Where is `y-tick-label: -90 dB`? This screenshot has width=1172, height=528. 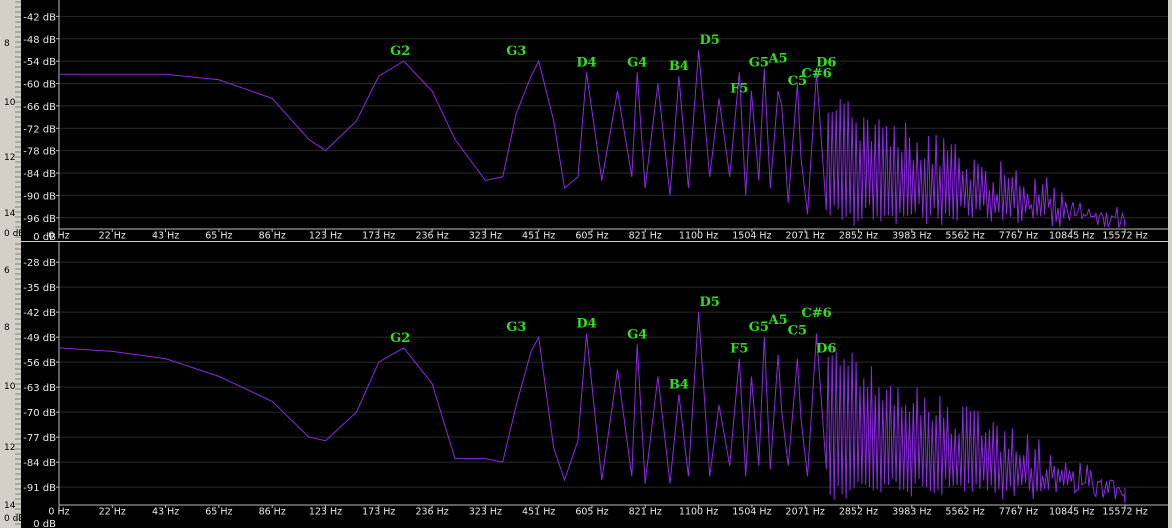 y-tick-label: -90 dB is located at coordinates (39, 196).